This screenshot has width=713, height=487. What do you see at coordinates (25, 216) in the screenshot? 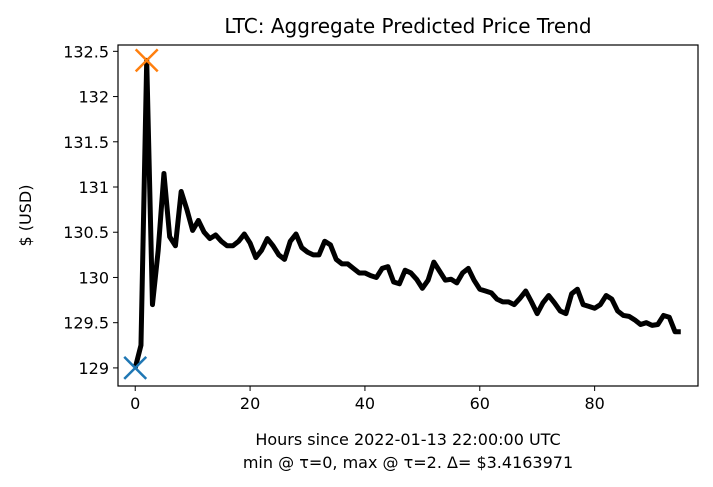
I see `y-axis-label: $ (USD)` at bounding box center [25, 216].